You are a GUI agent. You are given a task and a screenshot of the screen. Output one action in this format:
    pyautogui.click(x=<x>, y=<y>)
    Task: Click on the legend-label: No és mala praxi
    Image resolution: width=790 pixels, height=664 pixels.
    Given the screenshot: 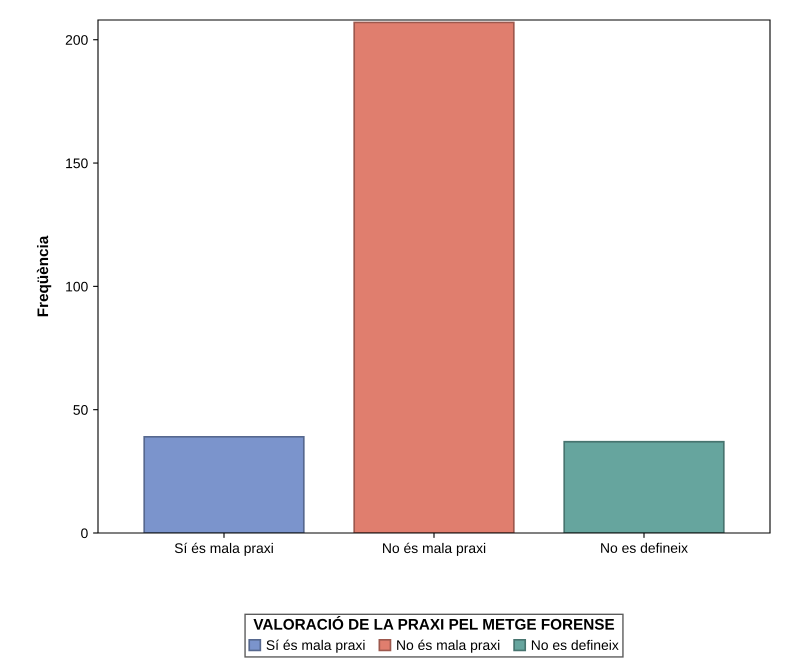 What is the action you would take?
    pyautogui.click(x=448, y=646)
    